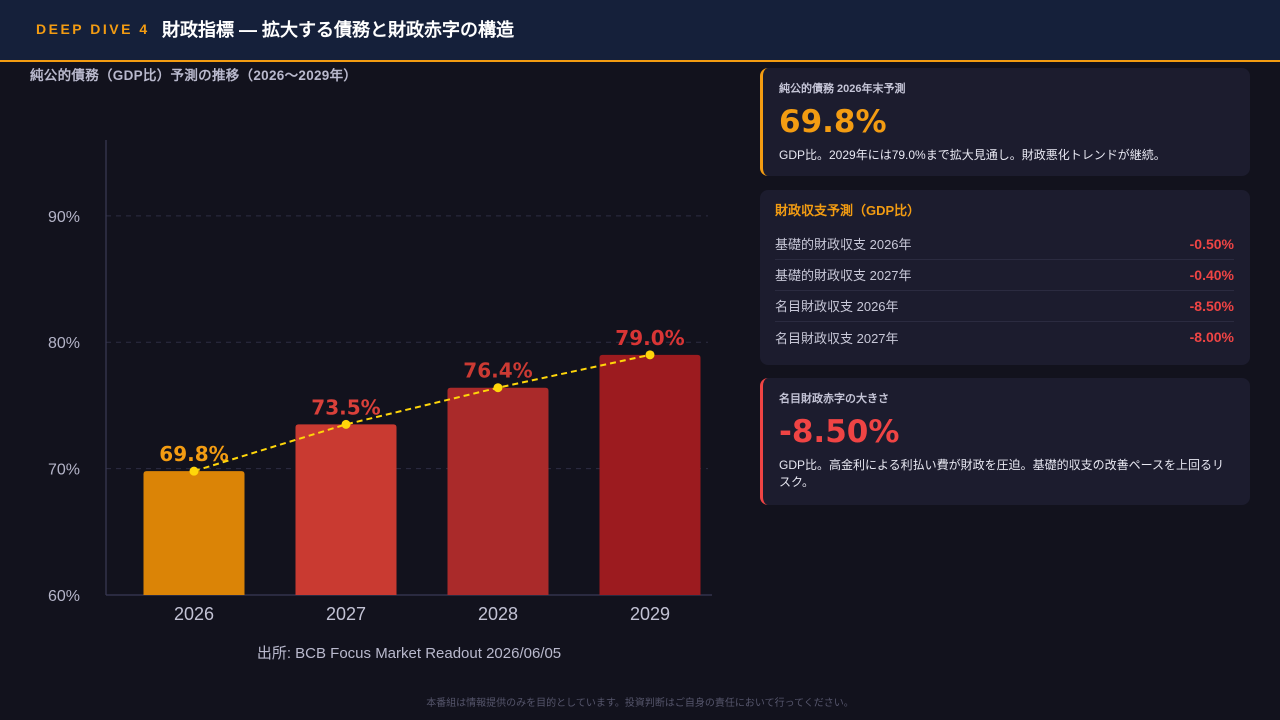 The width and height of the screenshot is (1280, 720). What do you see at coordinates (650, 614) in the screenshot?
I see `x-tick-label-2029: 2029` at bounding box center [650, 614].